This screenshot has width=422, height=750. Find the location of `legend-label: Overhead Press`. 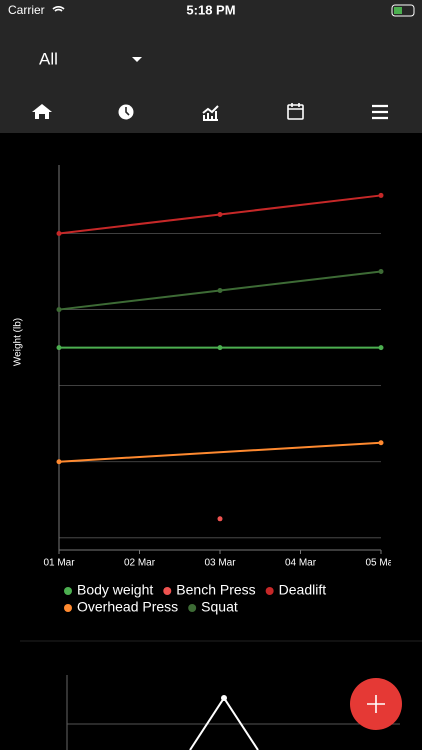

legend-label: Overhead Press is located at coordinates (127, 607).